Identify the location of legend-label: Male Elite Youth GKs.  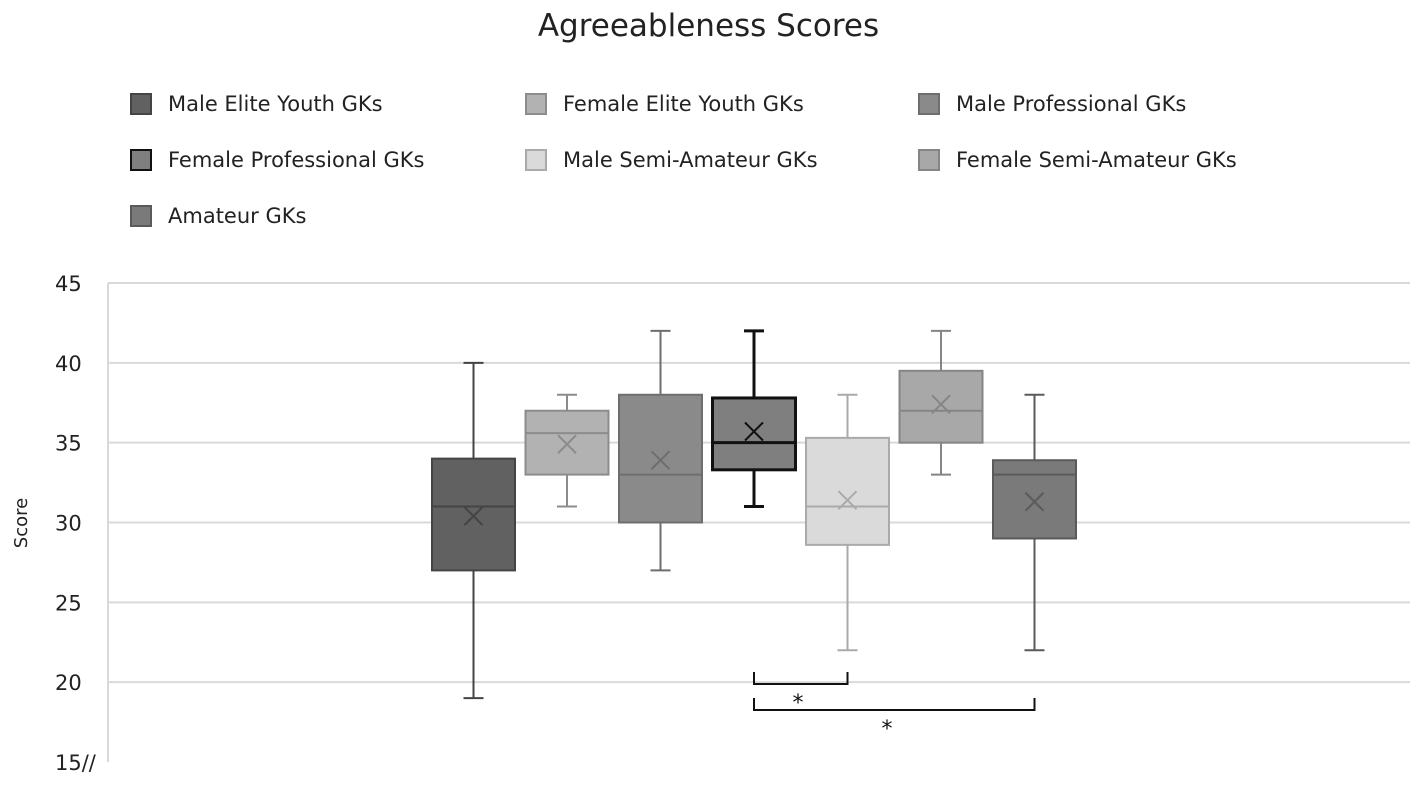
(275, 104).